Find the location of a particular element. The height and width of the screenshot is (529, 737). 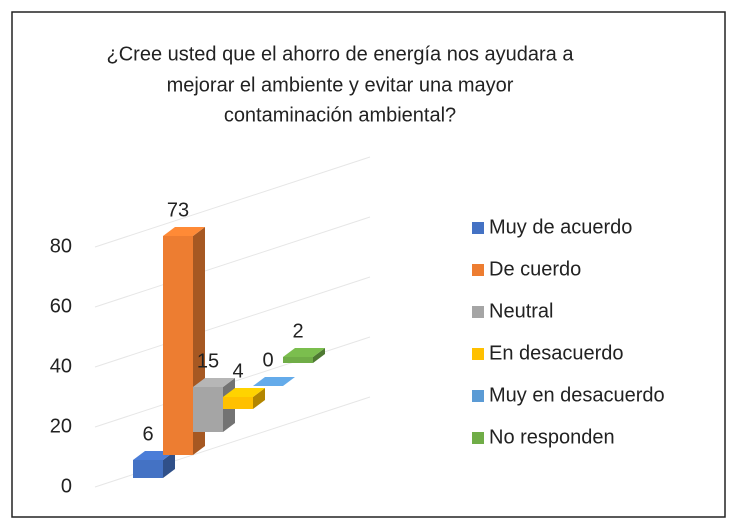

data-label: 4 is located at coordinates (237, 371).